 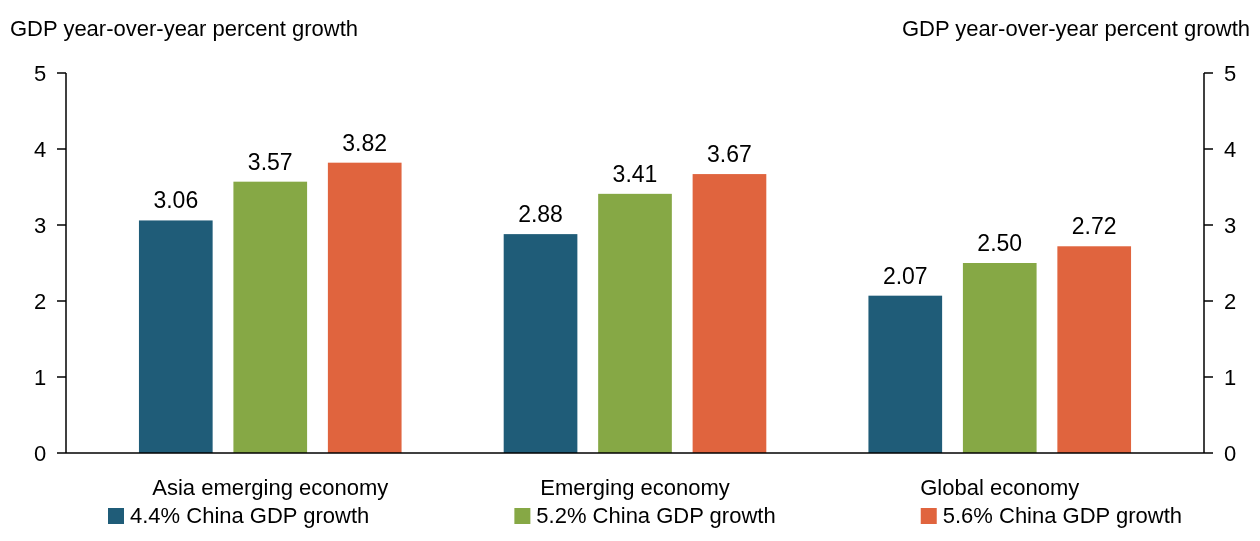 I want to click on legend-label: 5.2% China GDP growth, so click(x=656, y=515).